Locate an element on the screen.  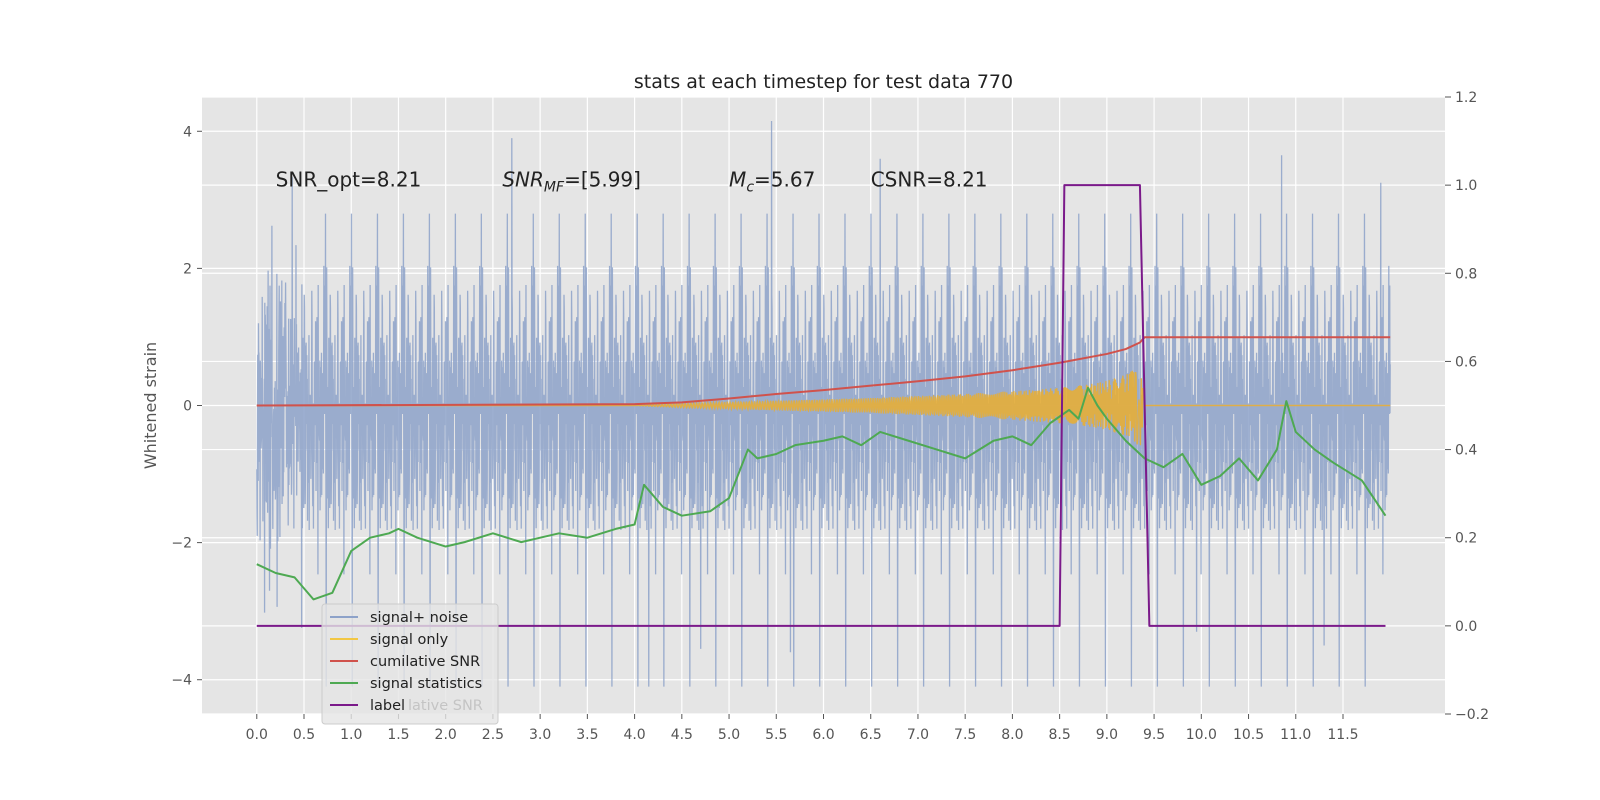
x-tick-label: 1.5 is located at coordinates (398, 735).